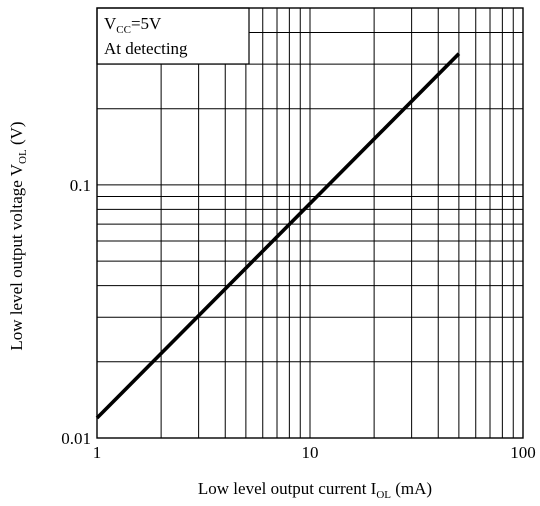  I want to click on y-axis-title-unit: (V), so click(16, 135).